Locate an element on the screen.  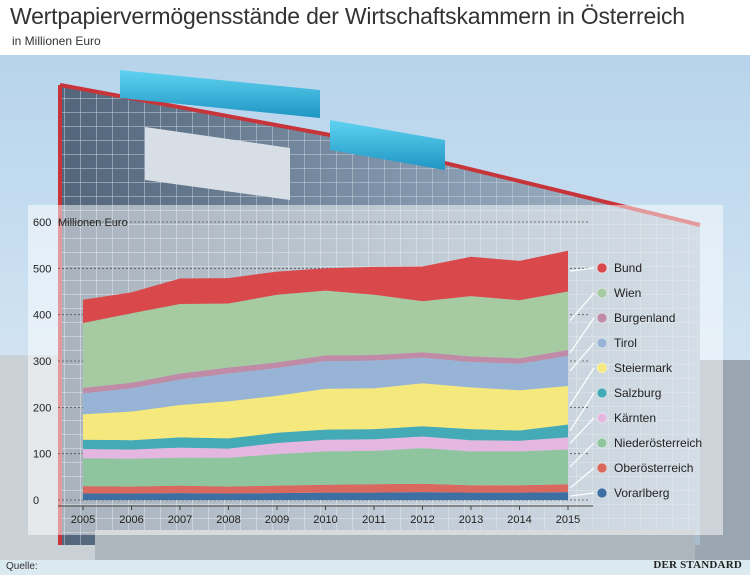
source-label: Quelle: is located at coordinates (22, 566).